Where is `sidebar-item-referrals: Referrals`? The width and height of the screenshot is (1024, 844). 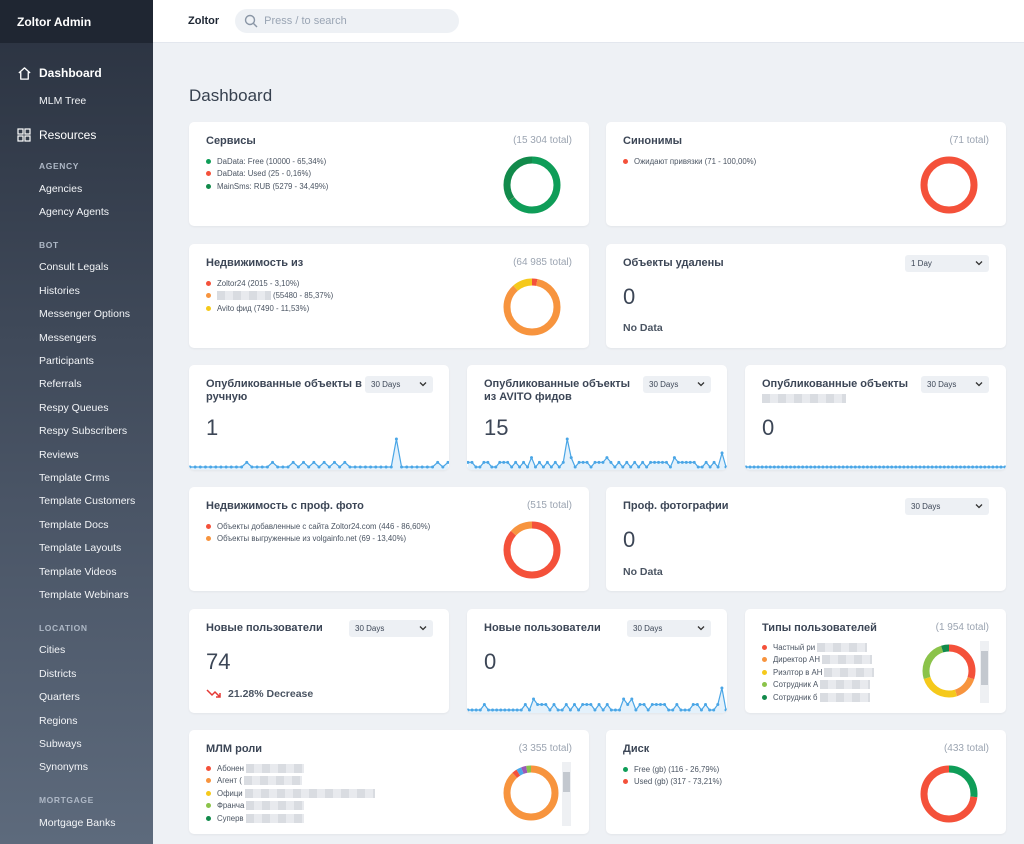
sidebar-item-referrals: Referrals is located at coordinates (60, 384).